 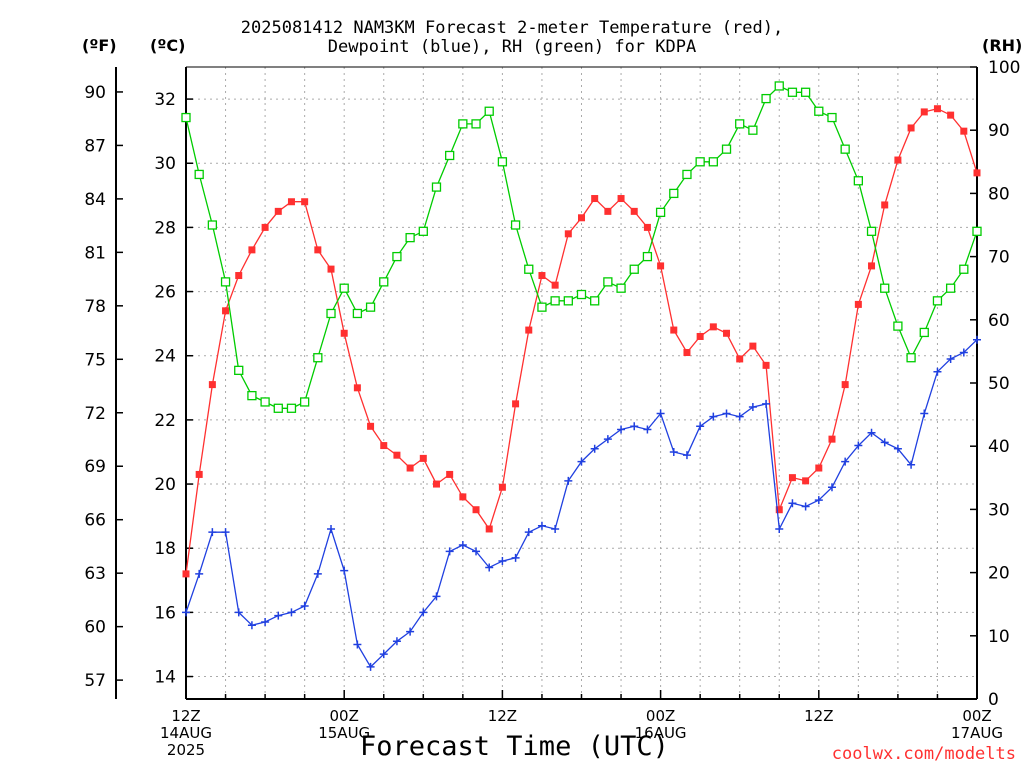 I want to click on celsius-tick-label: 20, so click(x=165, y=485).